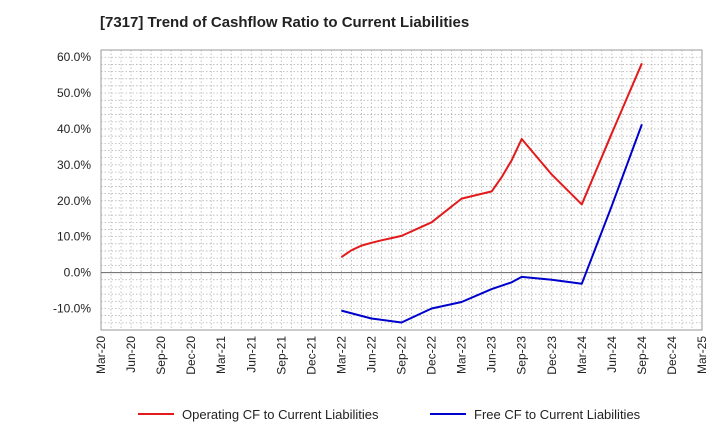 The height and width of the screenshot is (440, 720). Describe the element at coordinates (74, 129) in the screenshot. I see `y-tick-label: 40.0%` at that location.